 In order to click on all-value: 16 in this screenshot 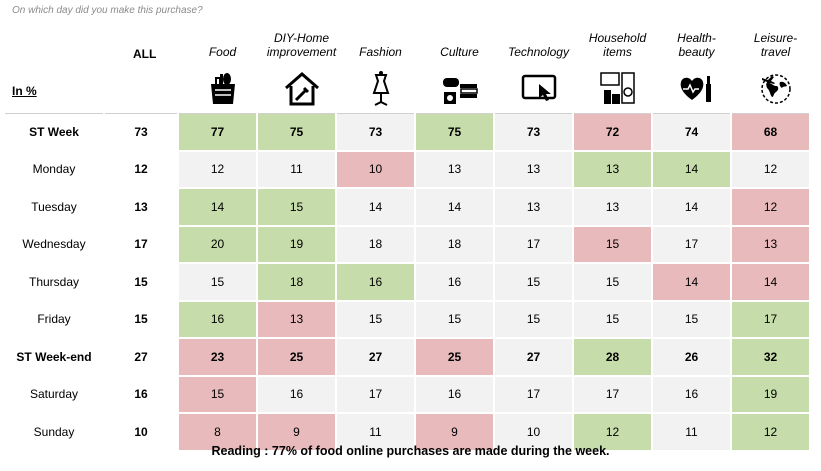, I will do `click(141, 394)`.